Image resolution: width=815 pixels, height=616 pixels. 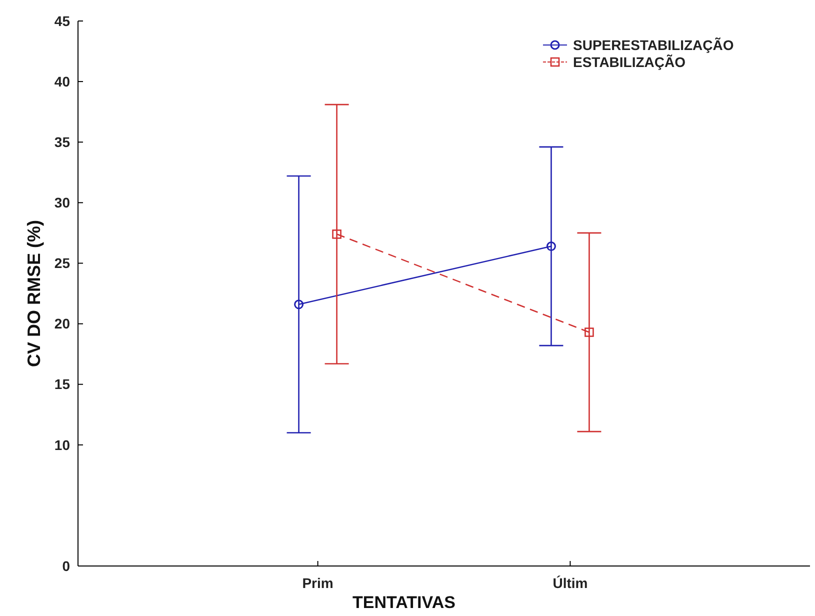 I want to click on y-tick-label: 25, so click(x=62, y=263).